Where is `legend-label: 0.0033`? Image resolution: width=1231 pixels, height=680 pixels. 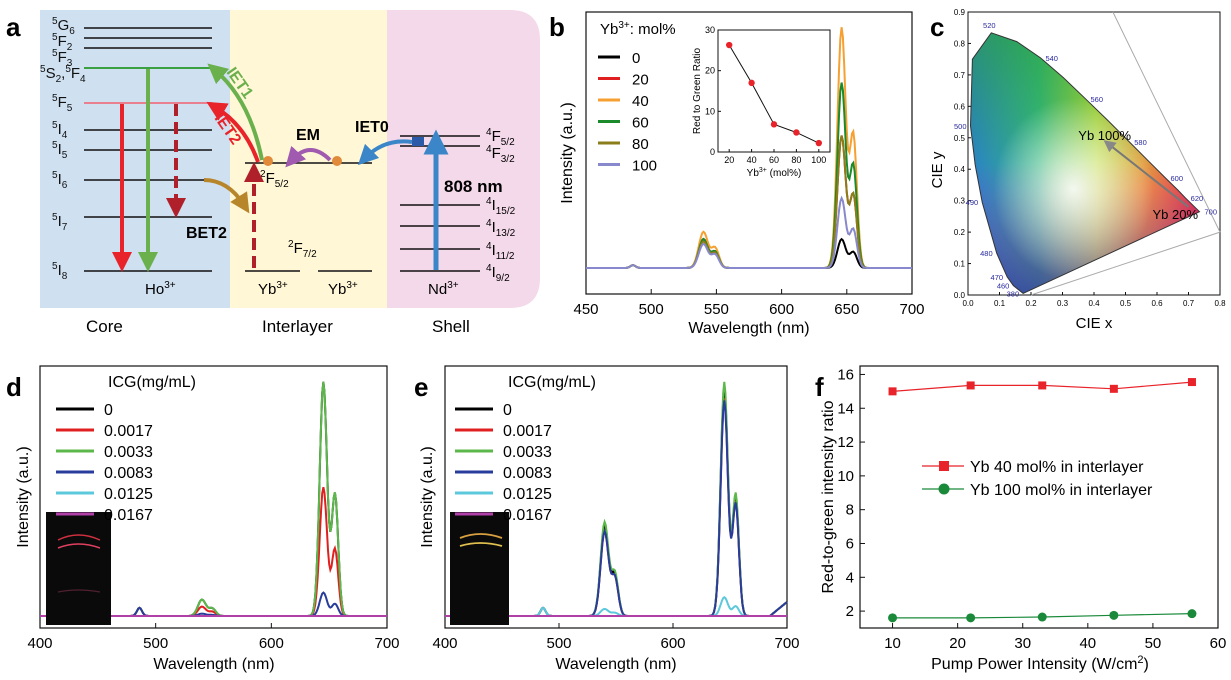
legend-label: 0.0033 is located at coordinates (527, 452).